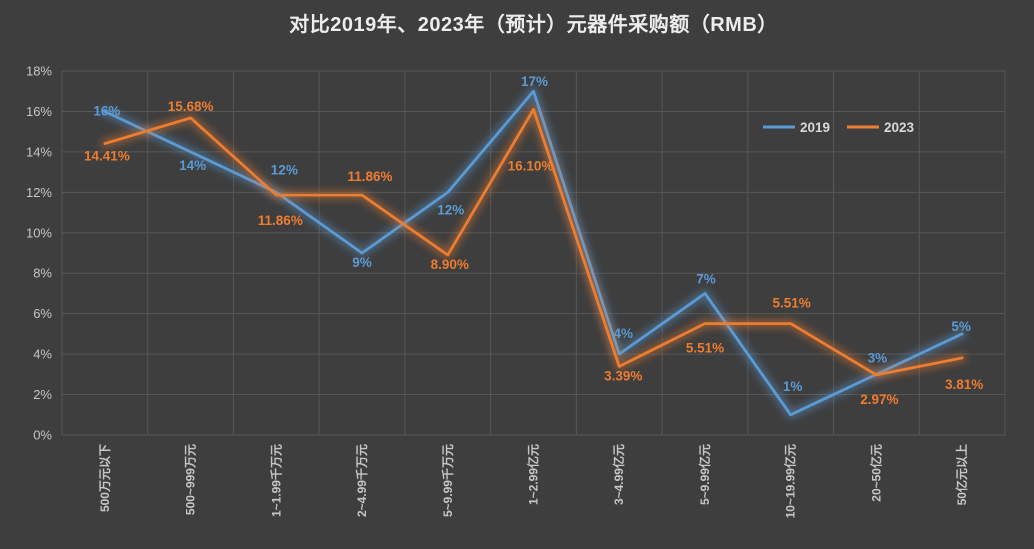 This screenshot has height=549, width=1034. What do you see at coordinates (964, 384) in the screenshot?
I see `data-label: 3.81%` at bounding box center [964, 384].